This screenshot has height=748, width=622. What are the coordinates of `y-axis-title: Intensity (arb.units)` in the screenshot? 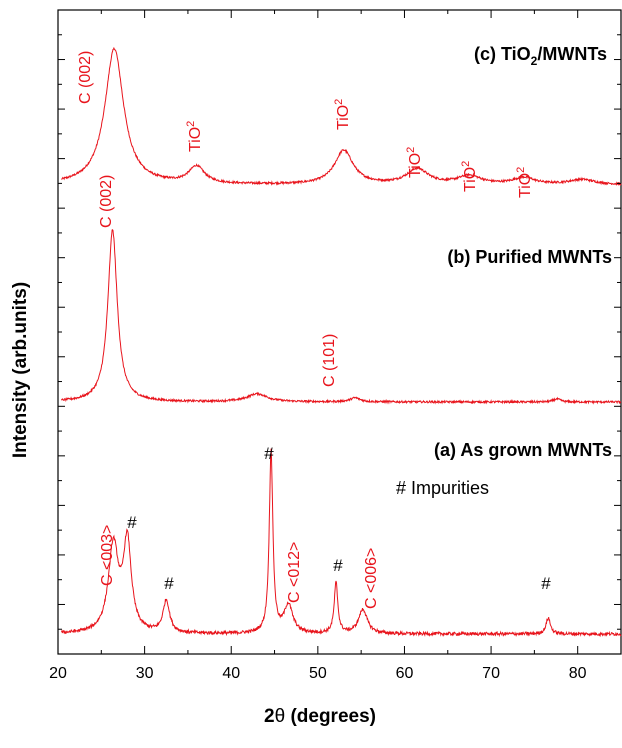 It's located at (20, 370).